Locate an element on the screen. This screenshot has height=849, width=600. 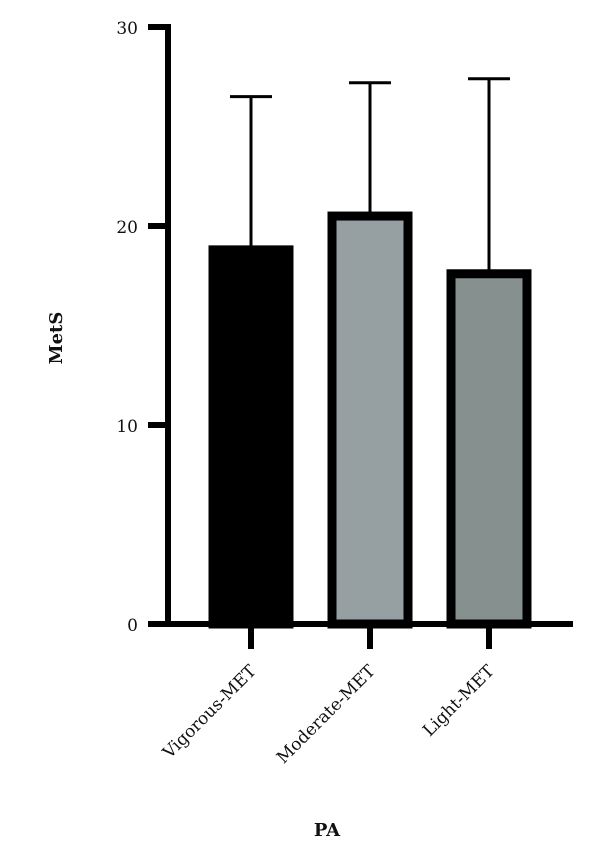
y-tick-label: 10 is located at coordinates (127, 427).